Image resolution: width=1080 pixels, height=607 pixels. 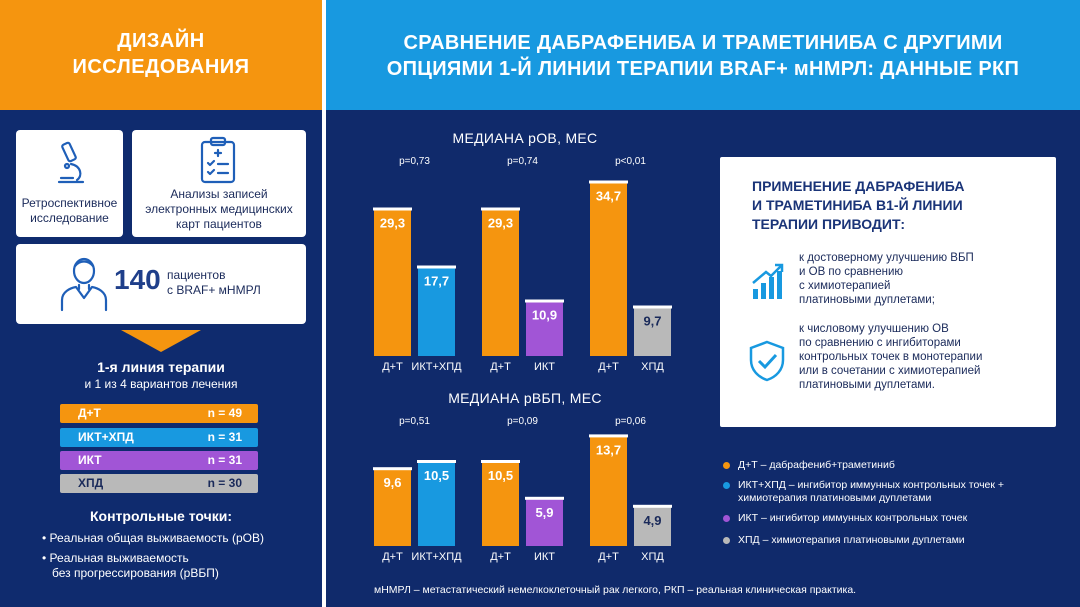 I want to click on legend-hpd: ХПД – химиотерапия платиновыми дуплетами, so click(x=851, y=540).